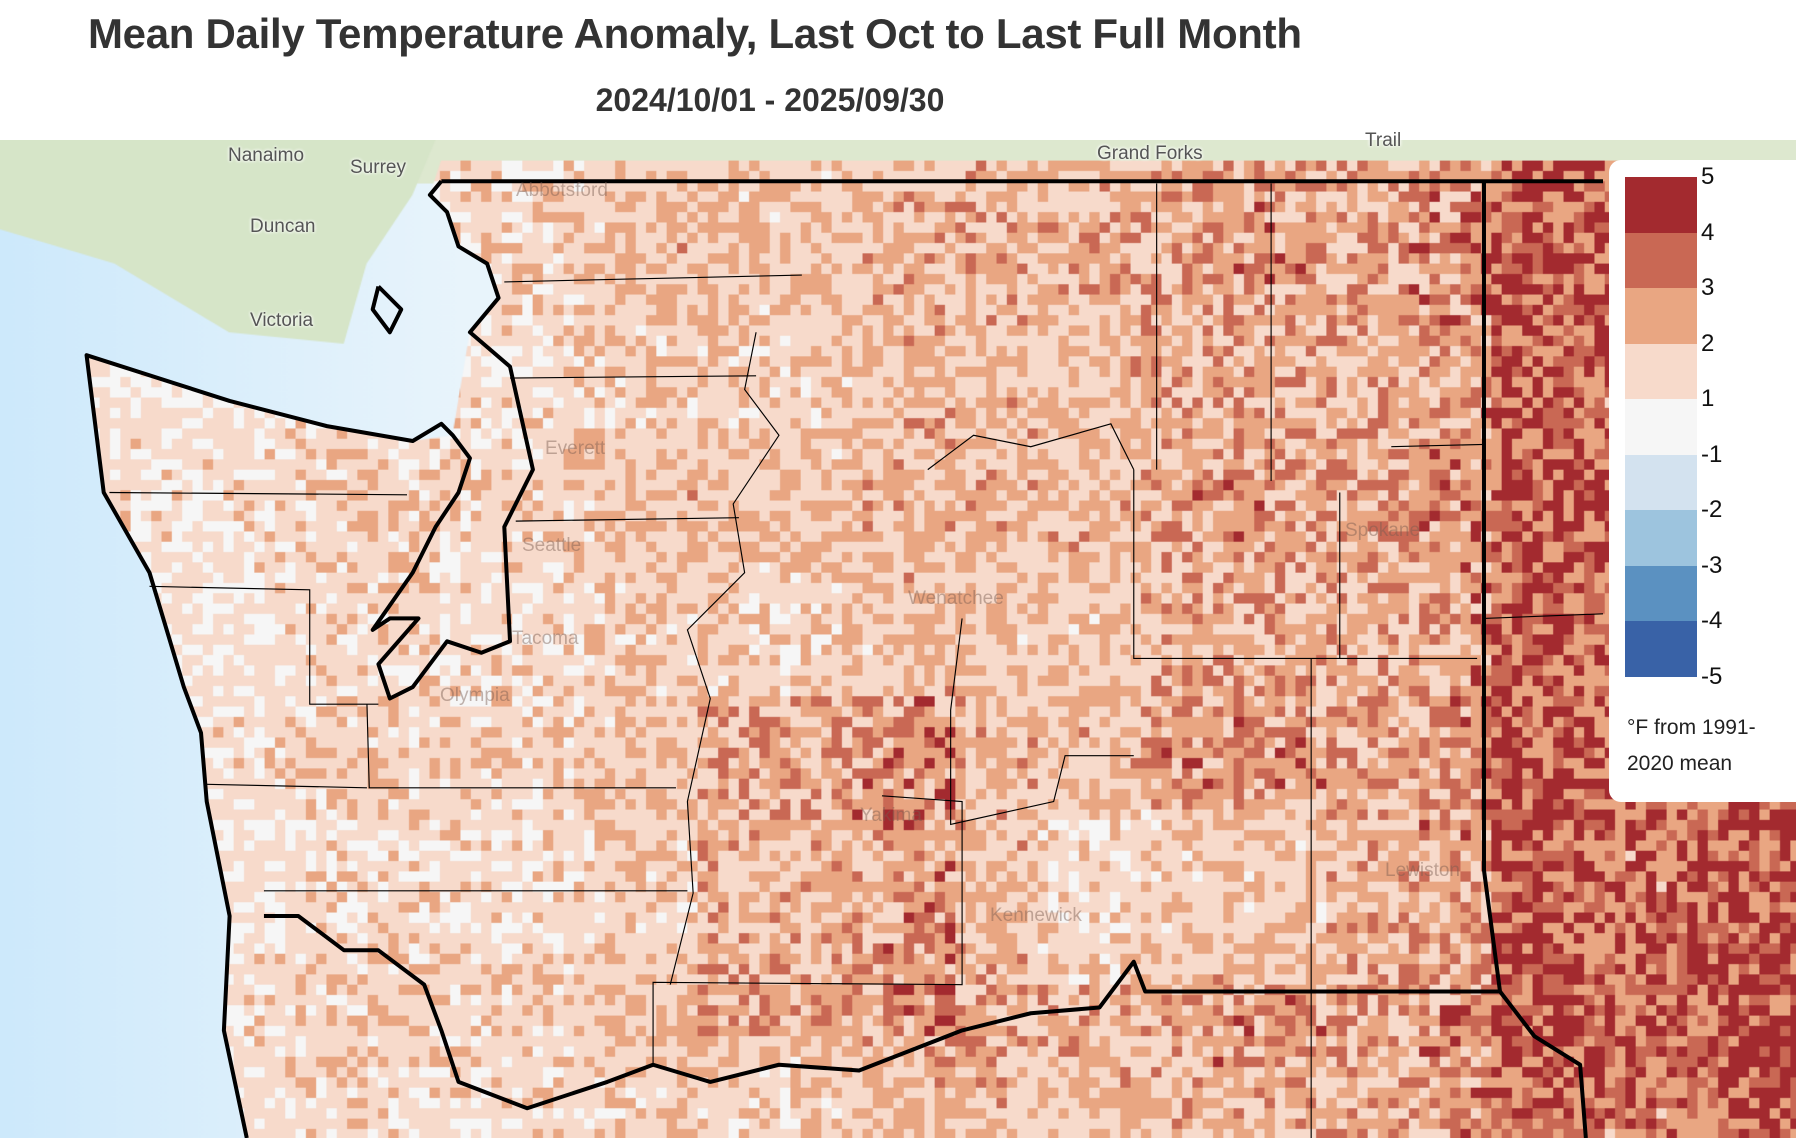  I want to click on label-lewiston: Lewiston, so click(1422, 870).